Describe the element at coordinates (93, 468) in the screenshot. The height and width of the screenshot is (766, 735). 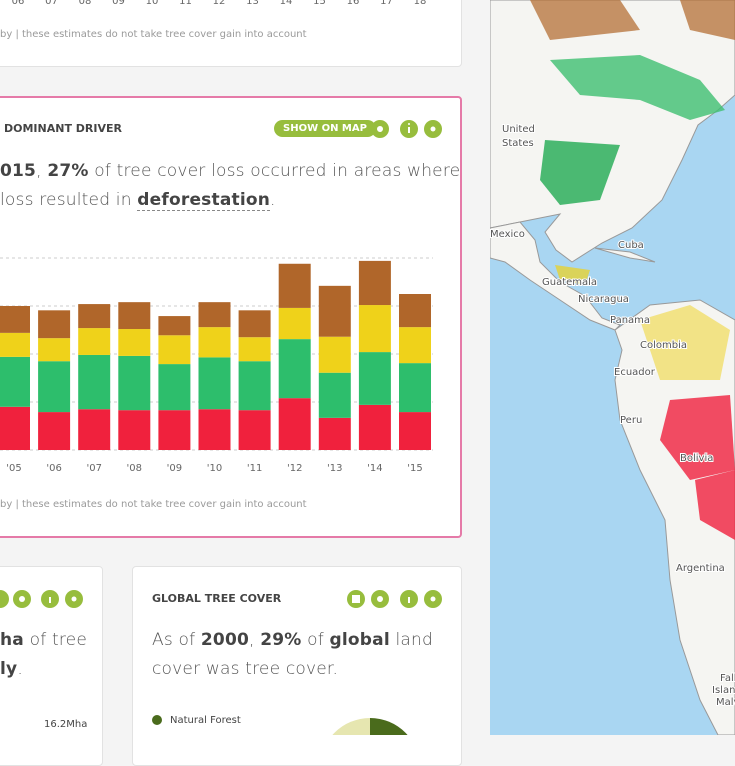
I see `x-tick-label: '07` at that location.